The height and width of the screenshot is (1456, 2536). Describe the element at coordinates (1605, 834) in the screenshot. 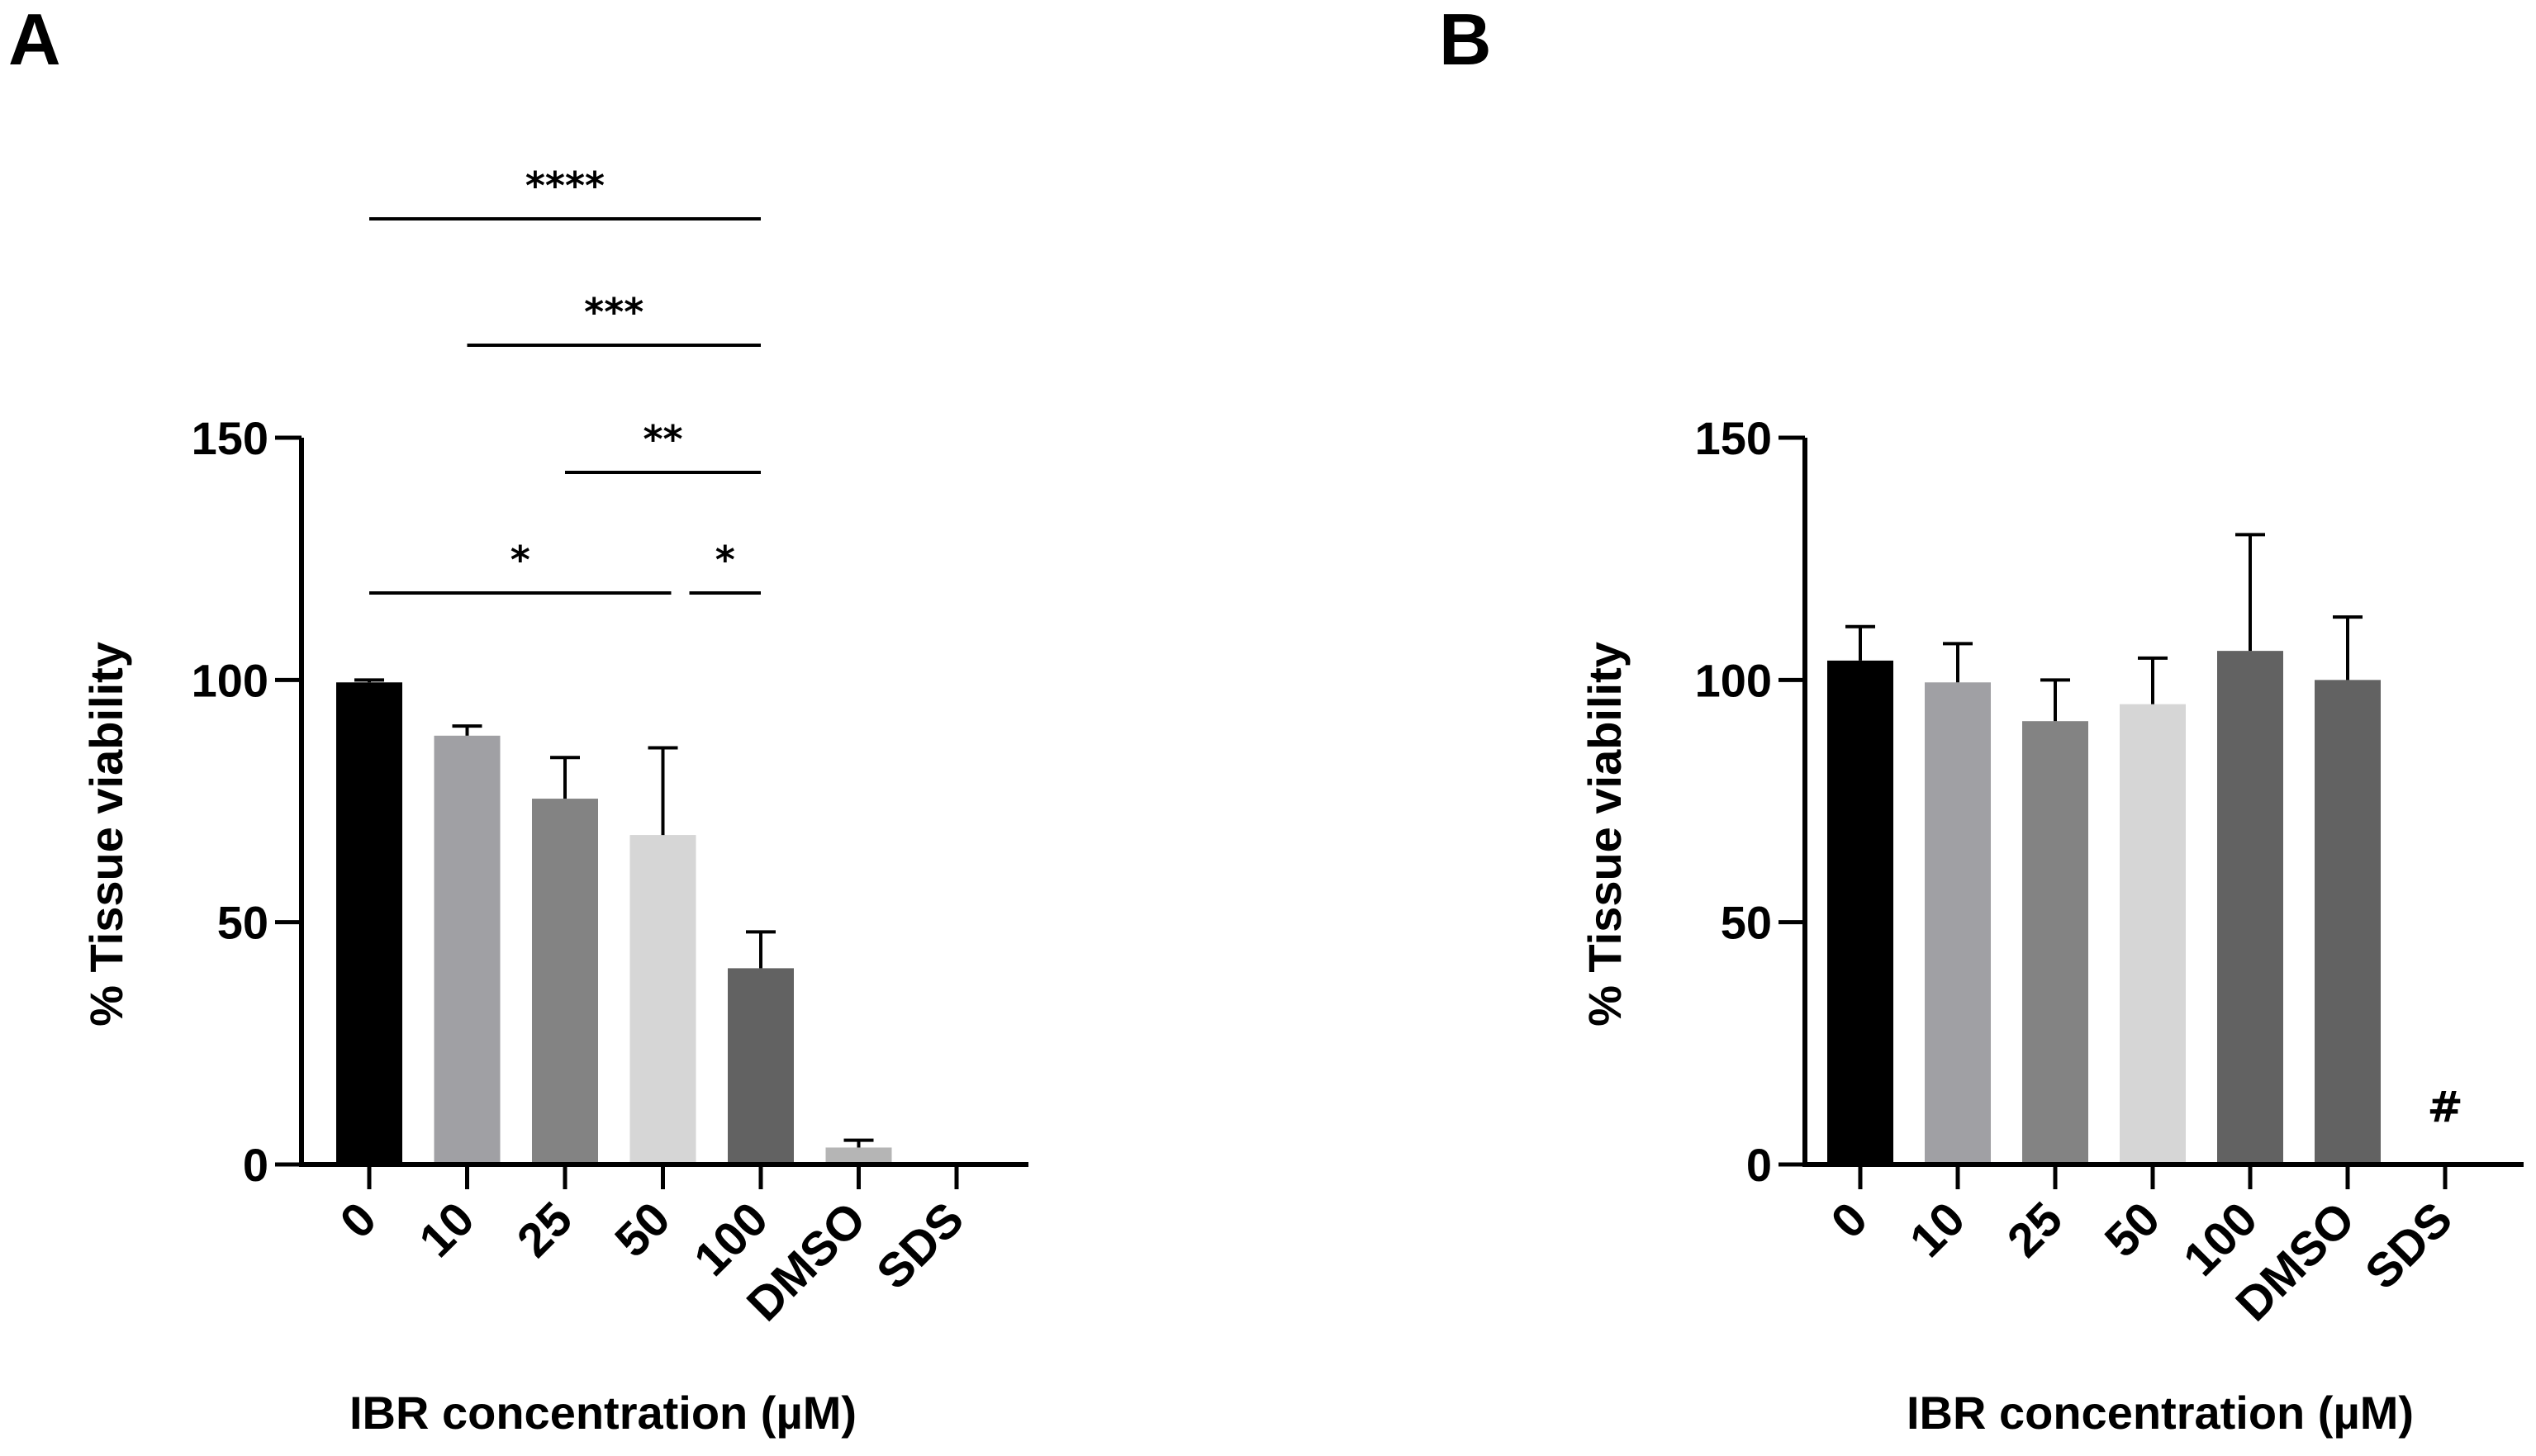

I see `y-axis-title-b: % Tissue viability` at that location.